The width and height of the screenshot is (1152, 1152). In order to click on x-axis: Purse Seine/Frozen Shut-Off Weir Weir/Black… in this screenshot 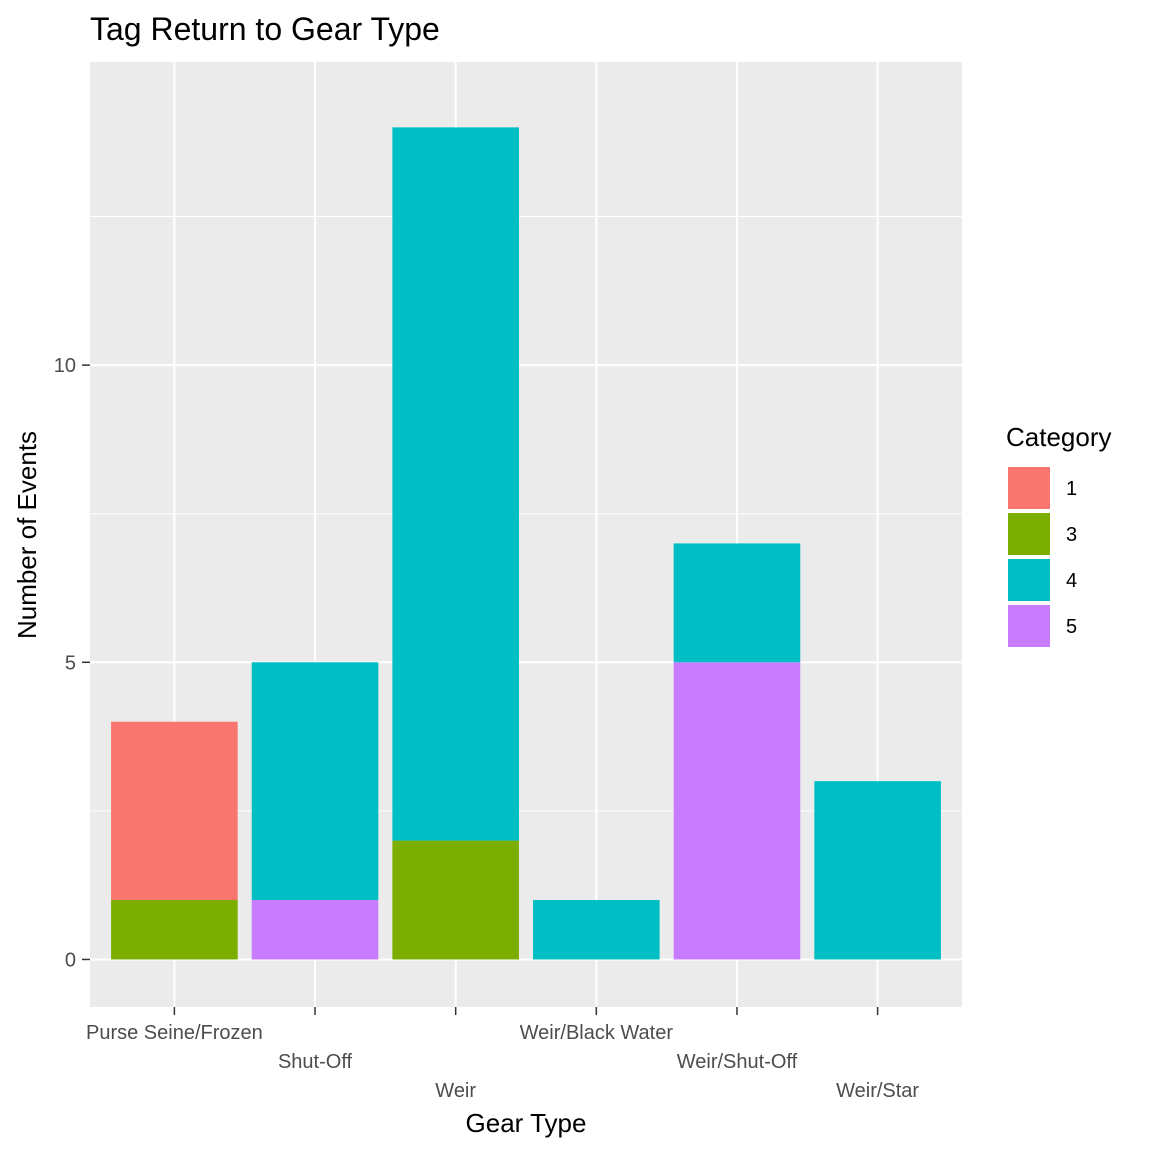, I will do `click(502, 1054)`.